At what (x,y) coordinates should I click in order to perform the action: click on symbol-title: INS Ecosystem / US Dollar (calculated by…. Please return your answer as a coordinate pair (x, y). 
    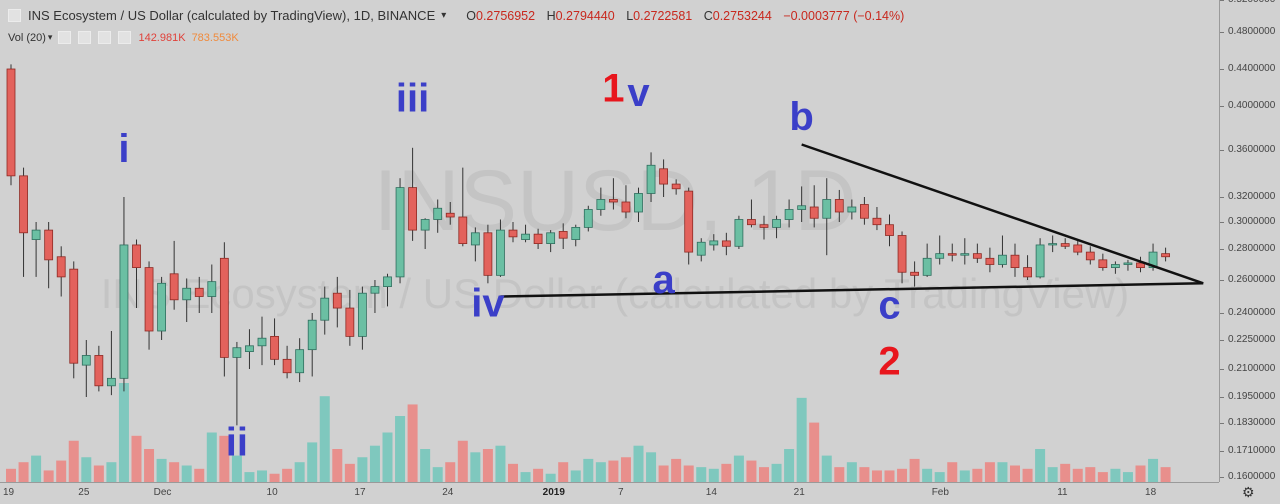
    Looking at the image, I should click on (232, 15).